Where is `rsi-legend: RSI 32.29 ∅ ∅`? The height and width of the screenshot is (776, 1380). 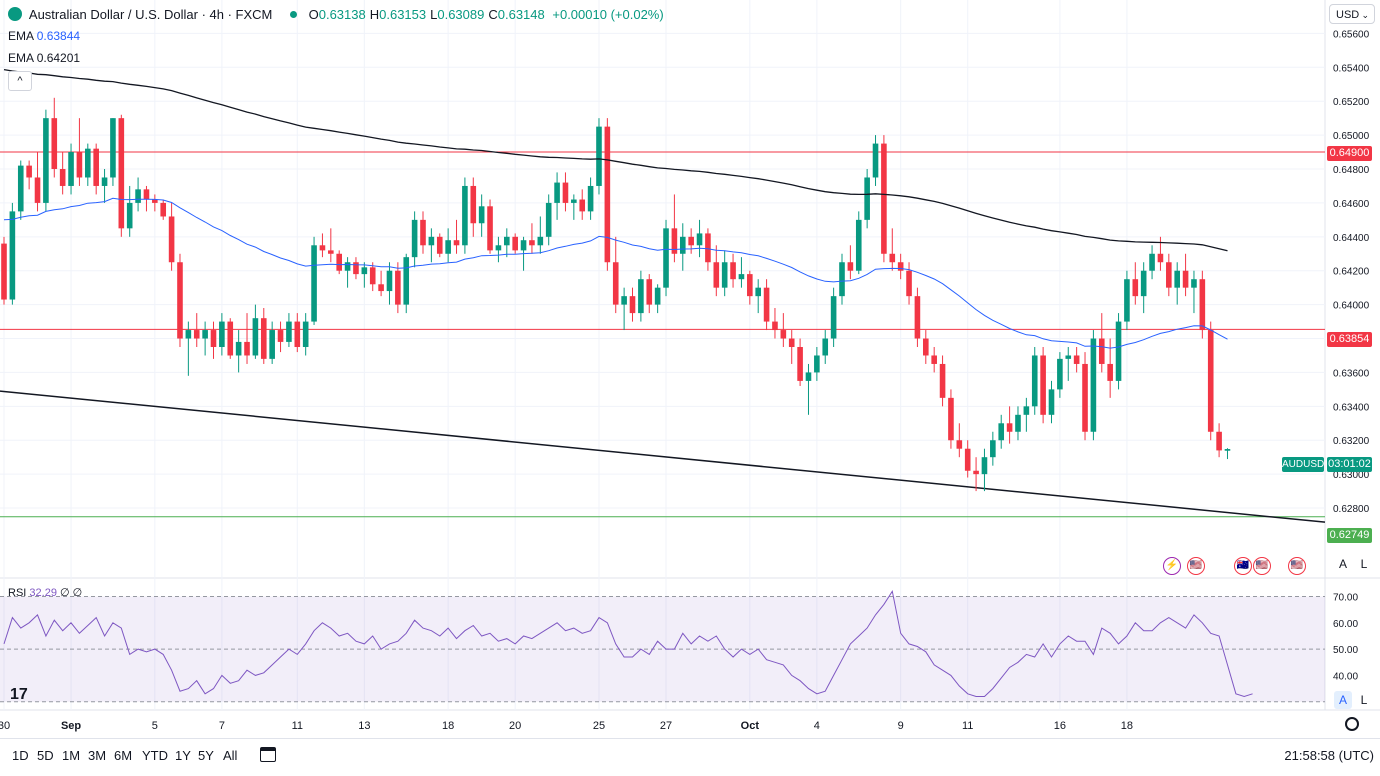
rsi-legend: RSI 32.29 ∅ ∅ is located at coordinates (45, 593).